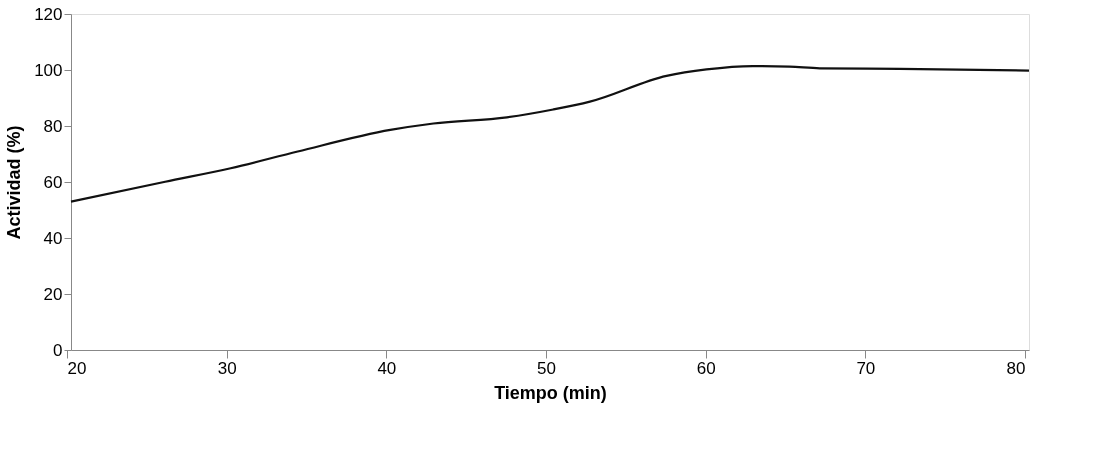  What do you see at coordinates (53, 182) in the screenshot?
I see `y-tick-label: 60` at bounding box center [53, 182].